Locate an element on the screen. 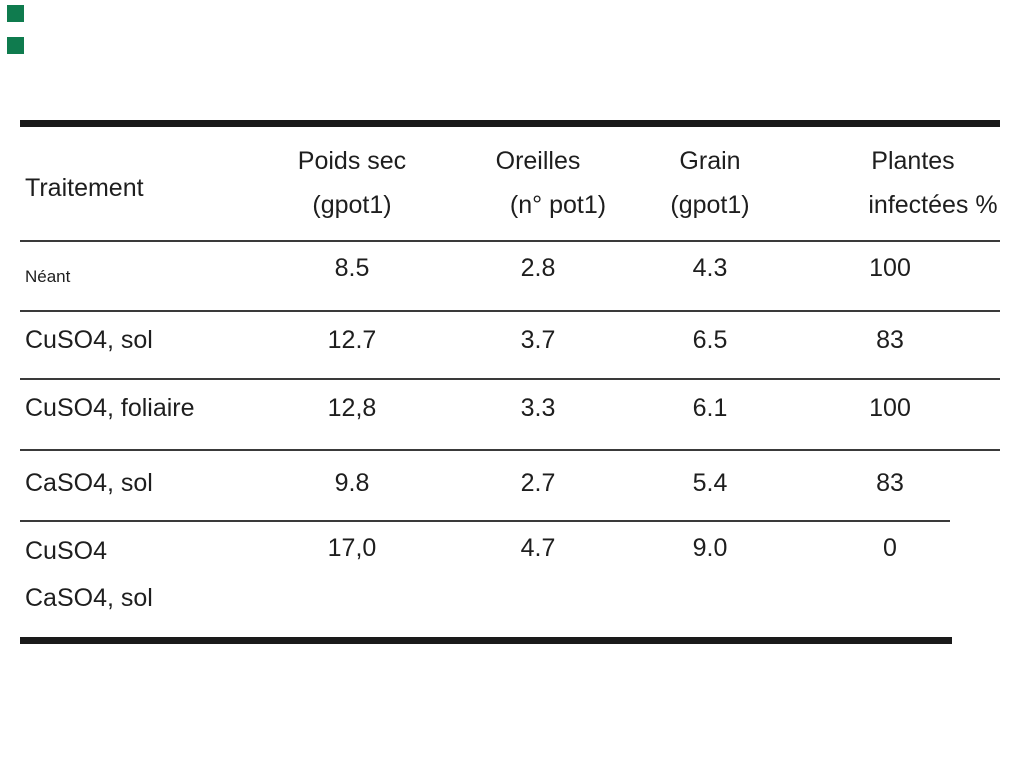  grain-value: 4.3 is located at coordinates (710, 268).